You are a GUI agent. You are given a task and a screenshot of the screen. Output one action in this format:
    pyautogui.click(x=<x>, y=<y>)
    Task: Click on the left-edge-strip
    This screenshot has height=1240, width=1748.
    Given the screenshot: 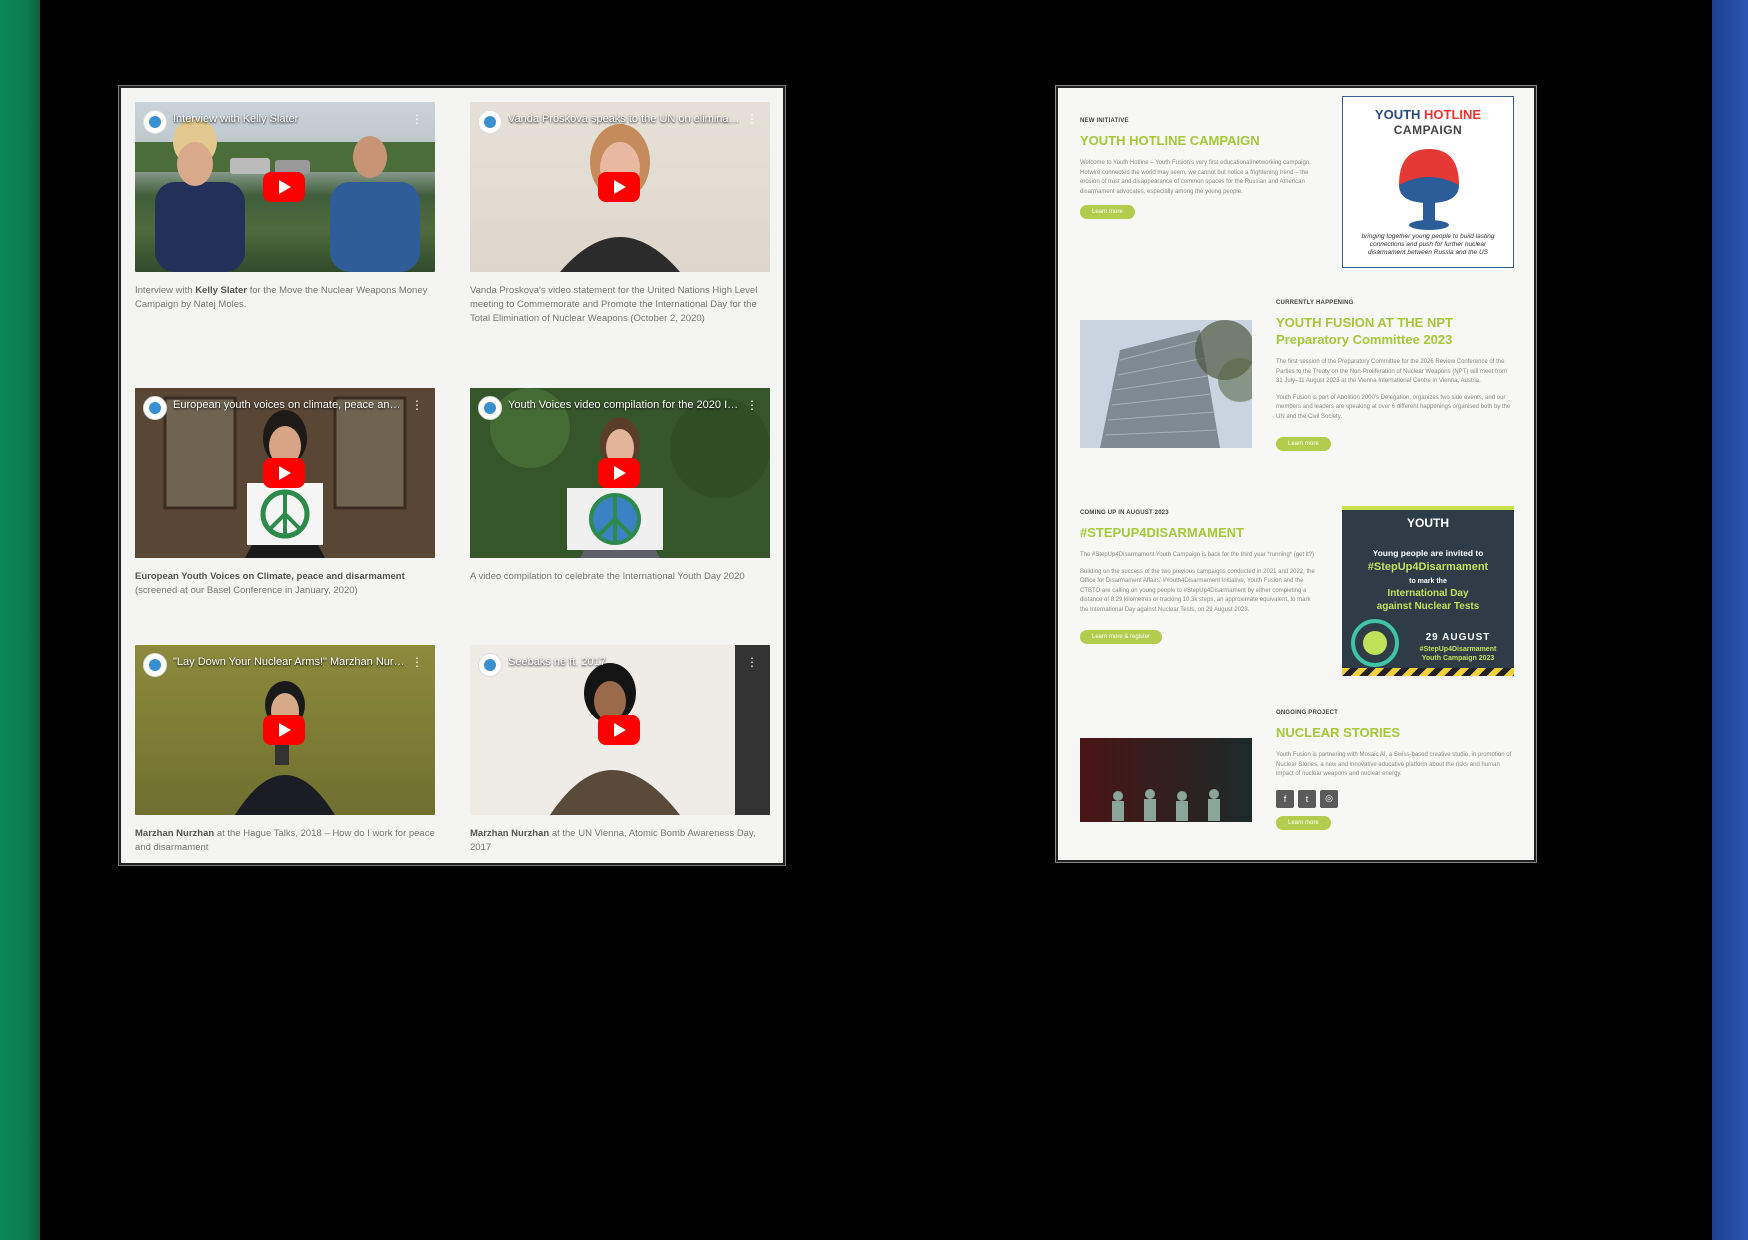 What is the action you would take?
    pyautogui.click(x=20, y=620)
    